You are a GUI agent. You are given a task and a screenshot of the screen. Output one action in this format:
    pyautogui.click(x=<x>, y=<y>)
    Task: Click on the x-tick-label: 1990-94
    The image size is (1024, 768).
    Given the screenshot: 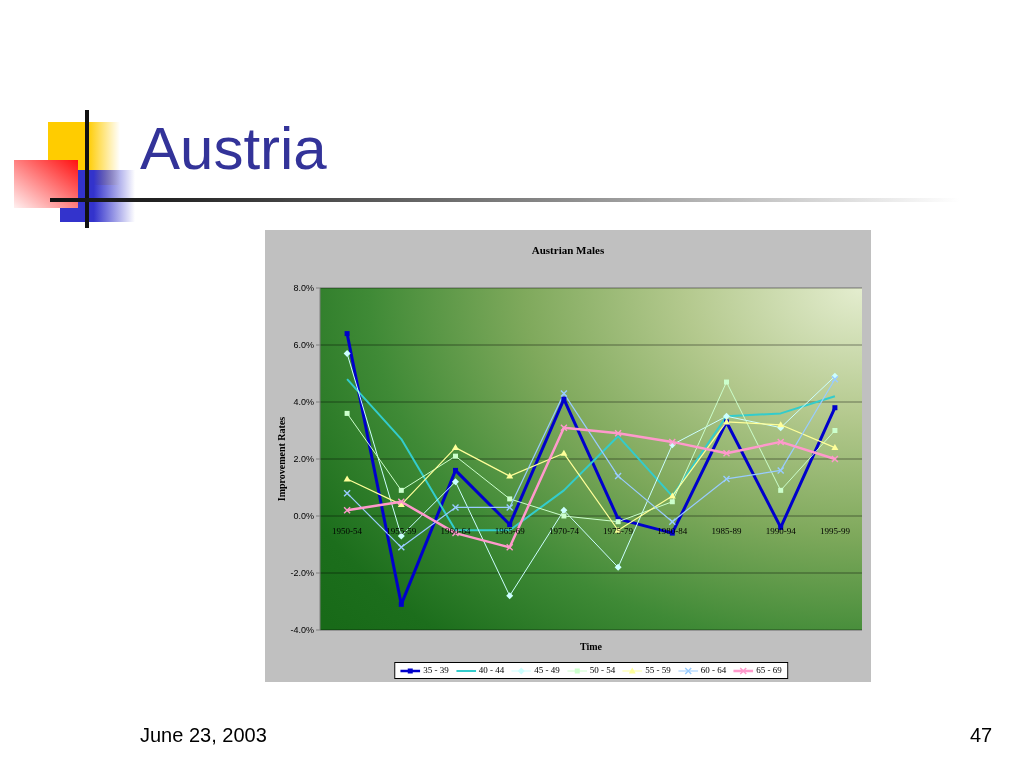 What is the action you would take?
    pyautogui.click(x=781, y=531)
    